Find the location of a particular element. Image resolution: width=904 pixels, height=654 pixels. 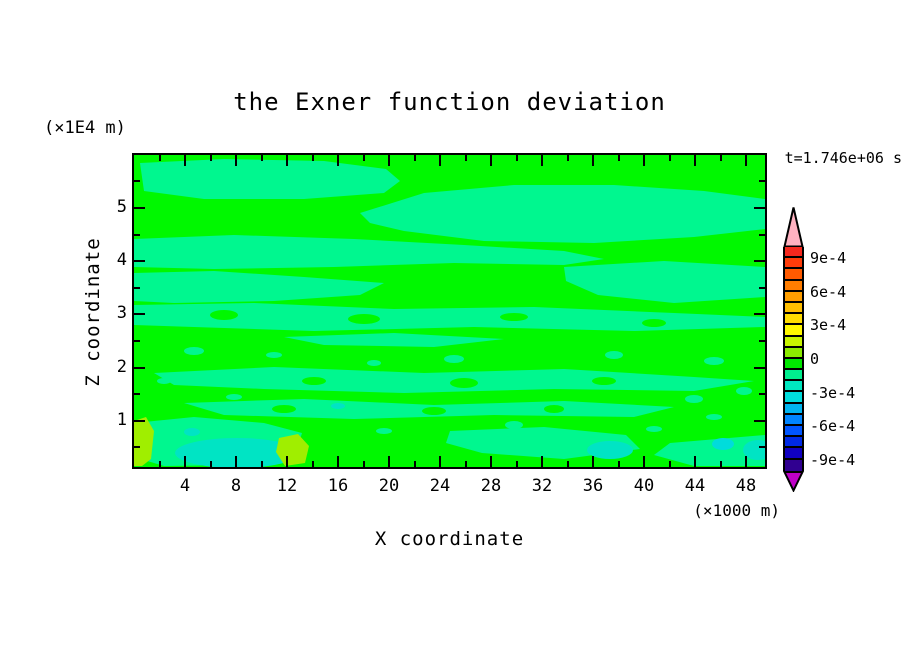

x-tick-label: 48 is located at coordinates (746, 486).